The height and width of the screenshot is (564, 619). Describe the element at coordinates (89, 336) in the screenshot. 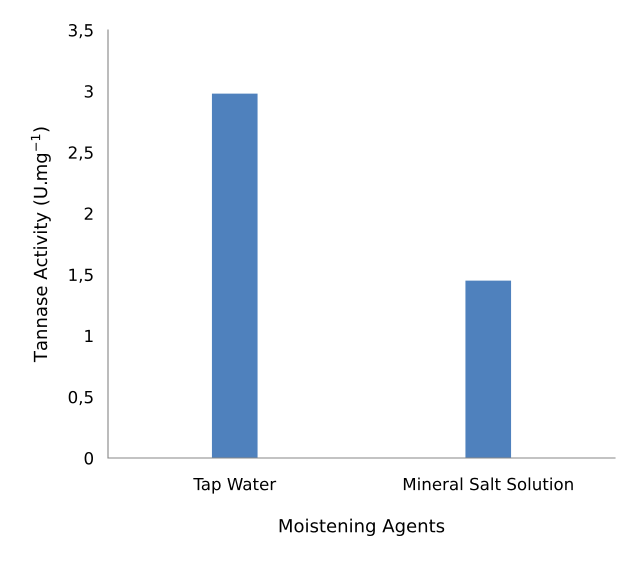

I see `y-tick-label: 1` at that location.